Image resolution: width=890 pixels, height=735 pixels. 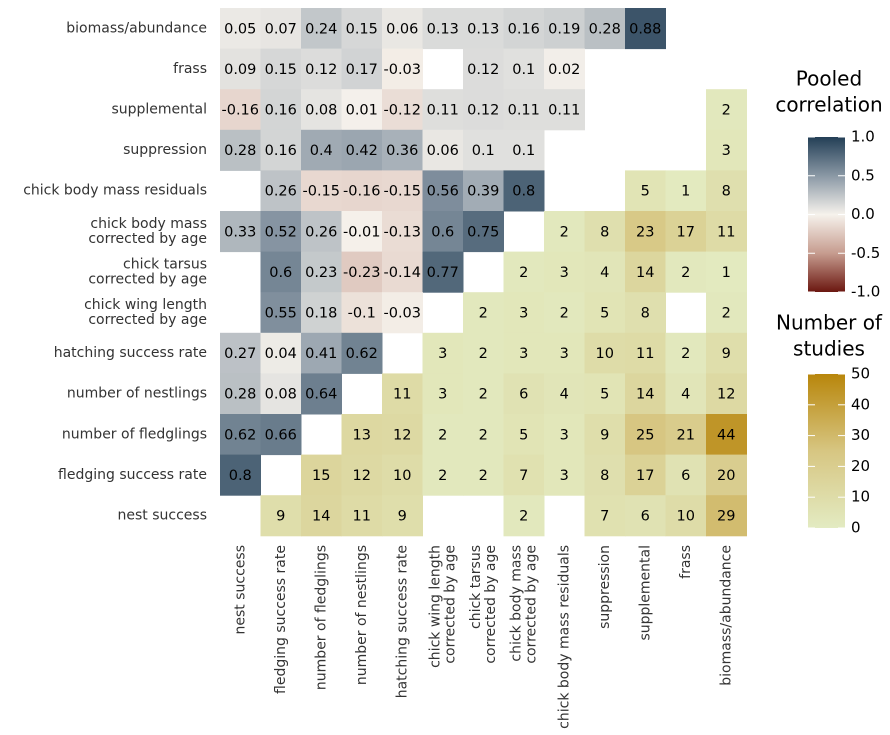 What do you see at coordinates (162, 516) in the screenshot?
I see `row-label: nest success` at bounding box center [162, 516].